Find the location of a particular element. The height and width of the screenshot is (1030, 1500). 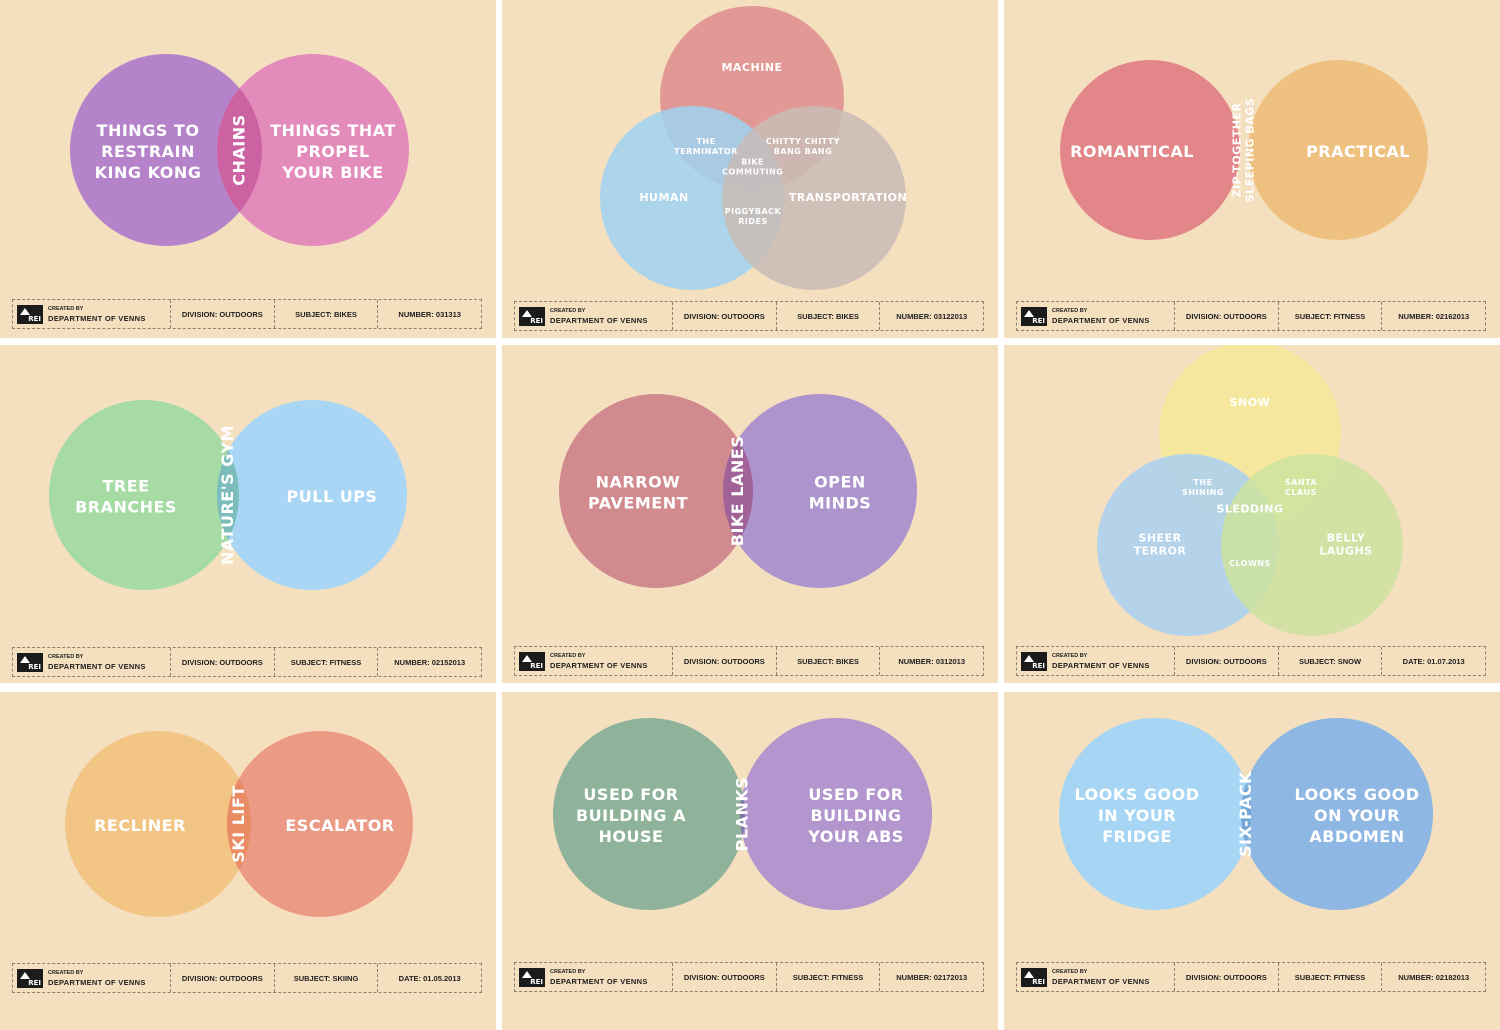

circle-label-left: NARROW PAVEMENT is located at coordinates (638, 492).